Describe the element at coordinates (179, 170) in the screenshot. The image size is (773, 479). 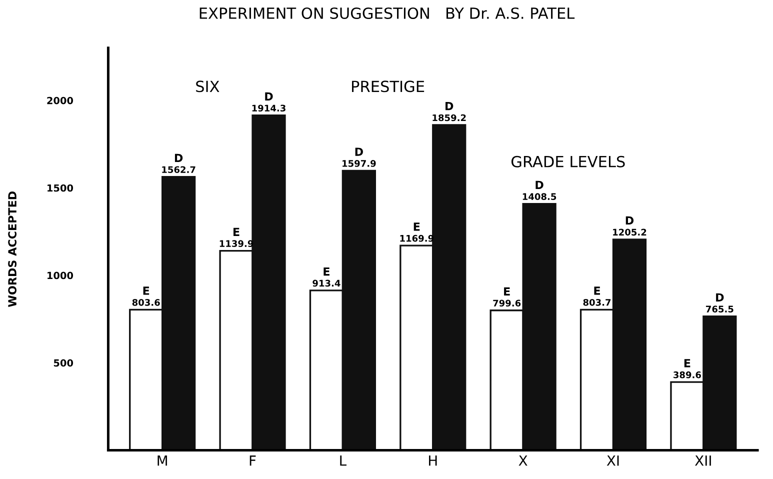
I see `data-label: 1562.7` at that location.